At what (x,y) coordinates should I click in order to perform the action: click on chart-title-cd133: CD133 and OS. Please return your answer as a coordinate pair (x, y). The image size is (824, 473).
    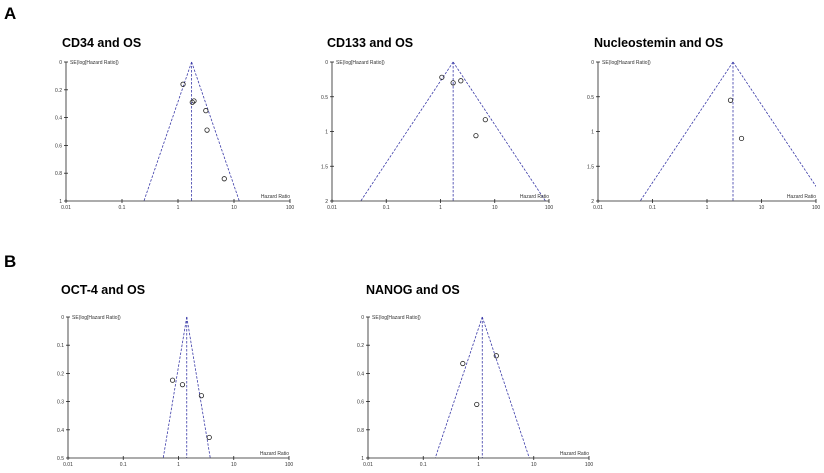
    Looking at the image, I should click on (370, 43).